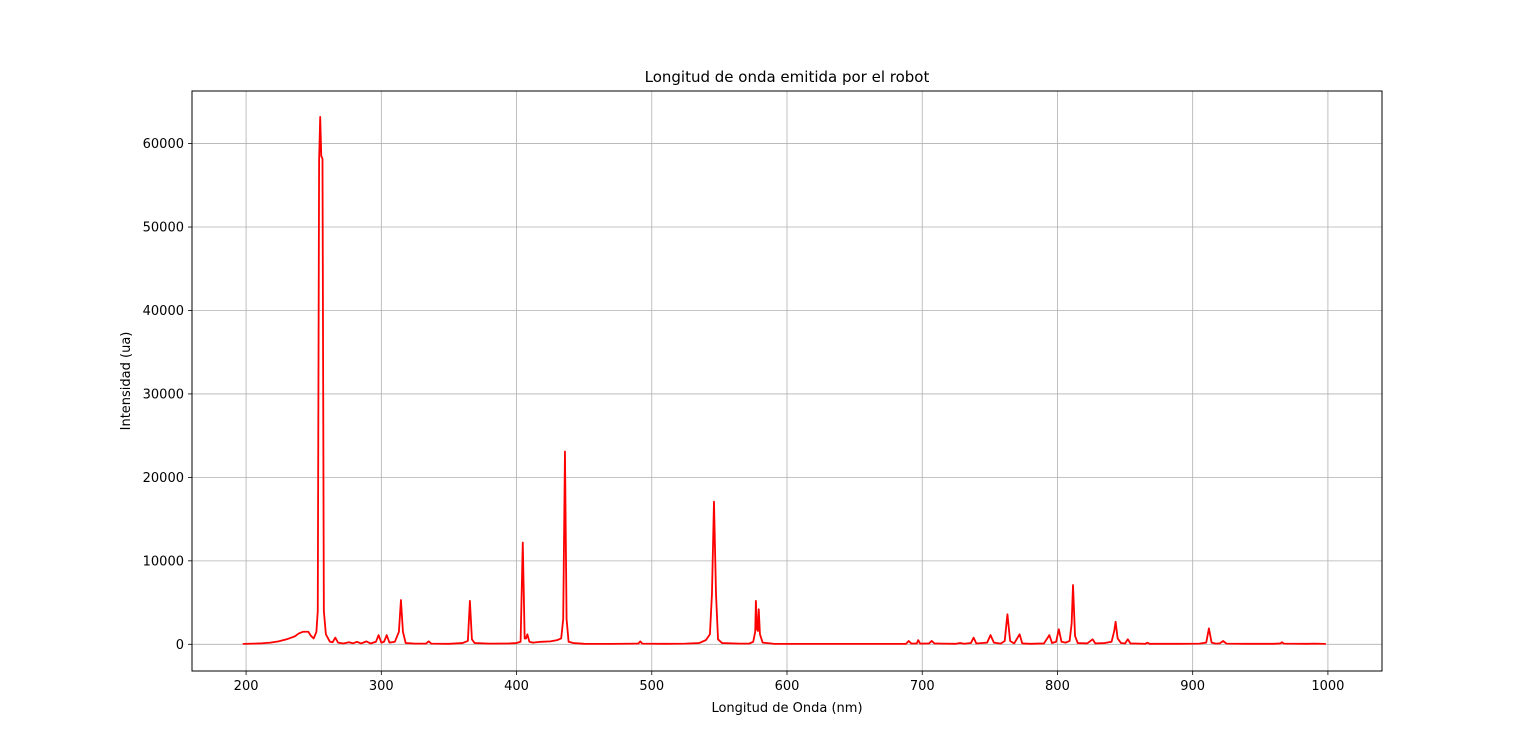  I want to click on x-tick-label: 200, so click(246, 686).